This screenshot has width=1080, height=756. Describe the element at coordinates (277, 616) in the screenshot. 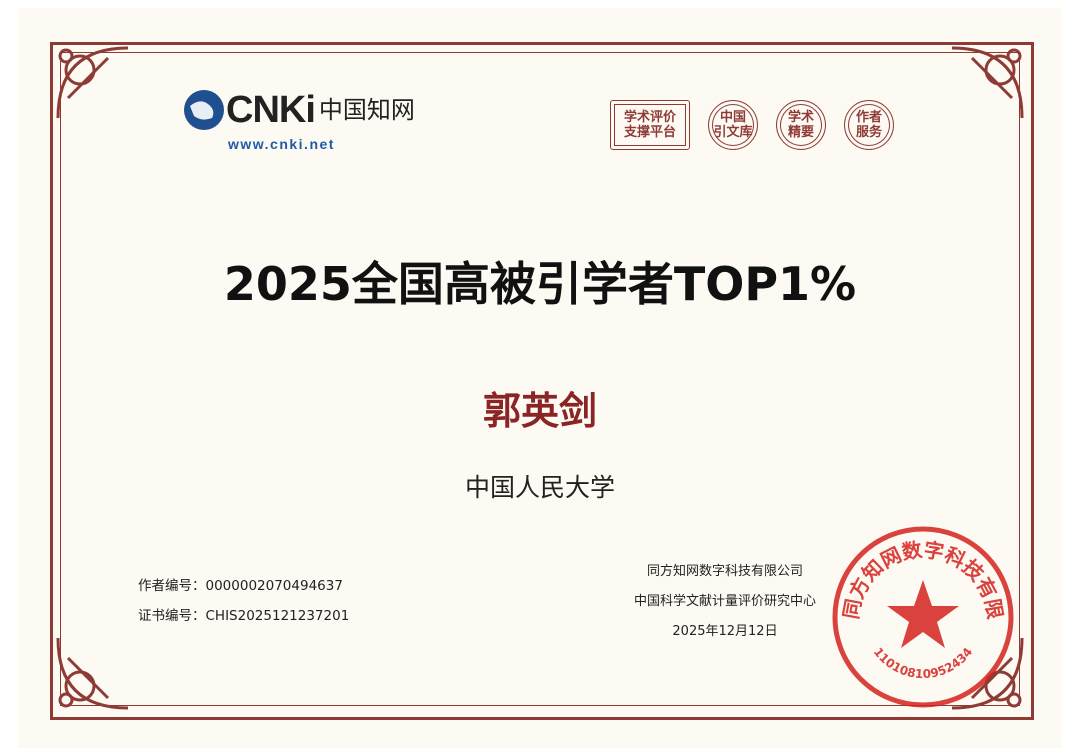

I see `cert-id: CHIS2025121237201` at that location.